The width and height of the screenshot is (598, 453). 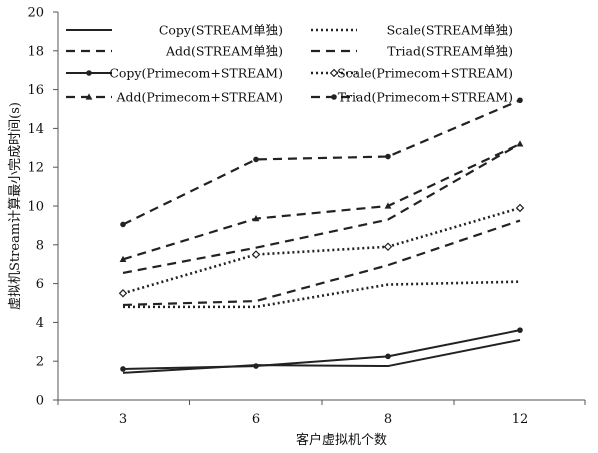 I want to click on legend-entry: Copy(STREAM单独), so click(x=174, y=30).